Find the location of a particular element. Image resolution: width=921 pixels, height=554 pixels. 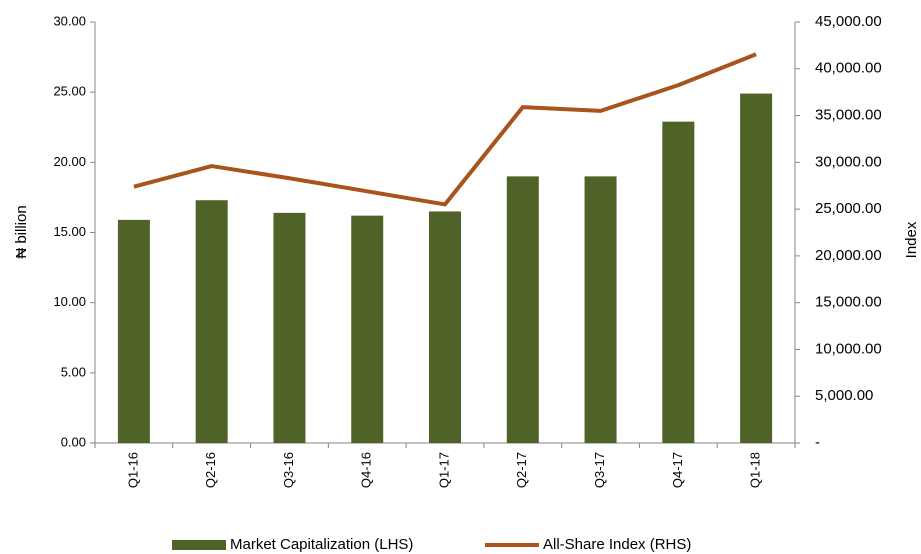

y2-tick-label: 15,000.00 is located at coordinates (848, 302).